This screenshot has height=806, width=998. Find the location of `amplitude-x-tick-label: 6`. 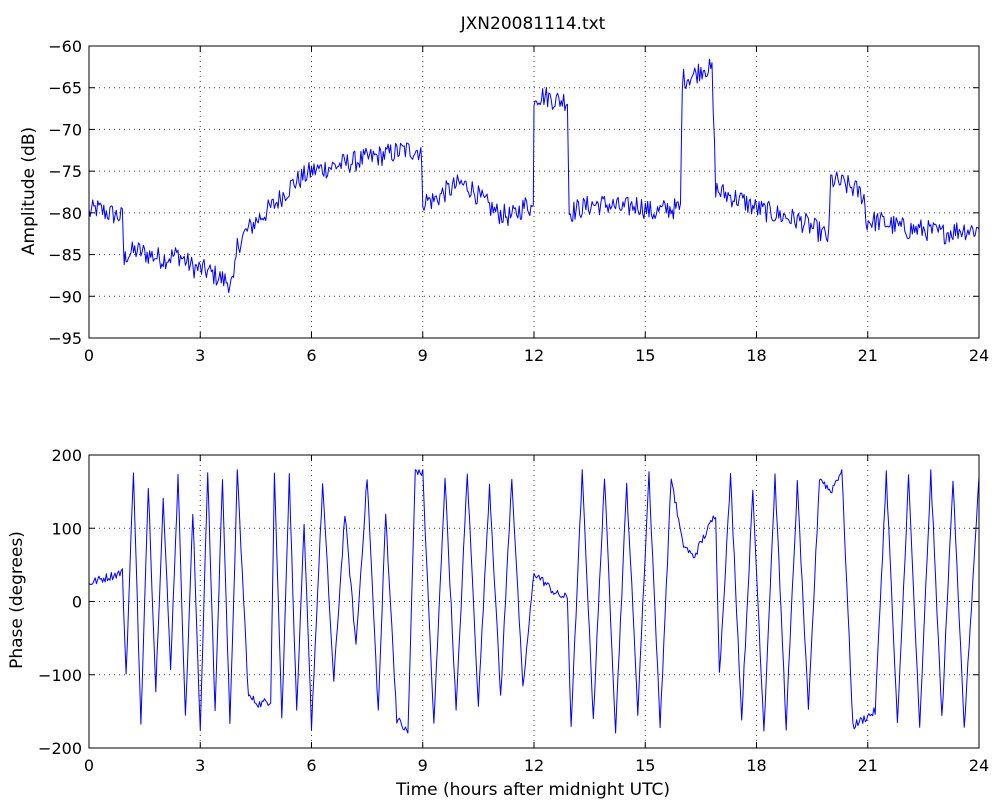

amplitude-x-tick-label: 6 is located at coordinates (311, 355).